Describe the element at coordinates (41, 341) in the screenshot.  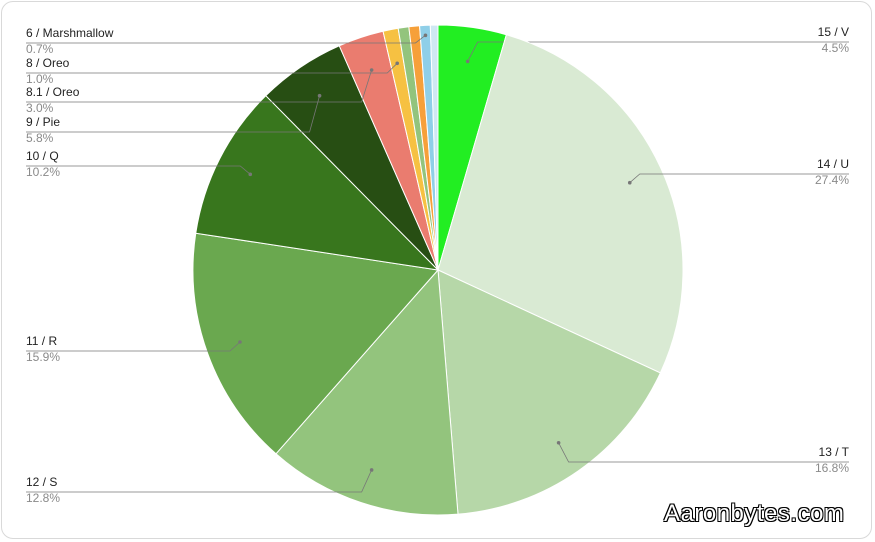
I see `slice-label: 11 / R` at that location.